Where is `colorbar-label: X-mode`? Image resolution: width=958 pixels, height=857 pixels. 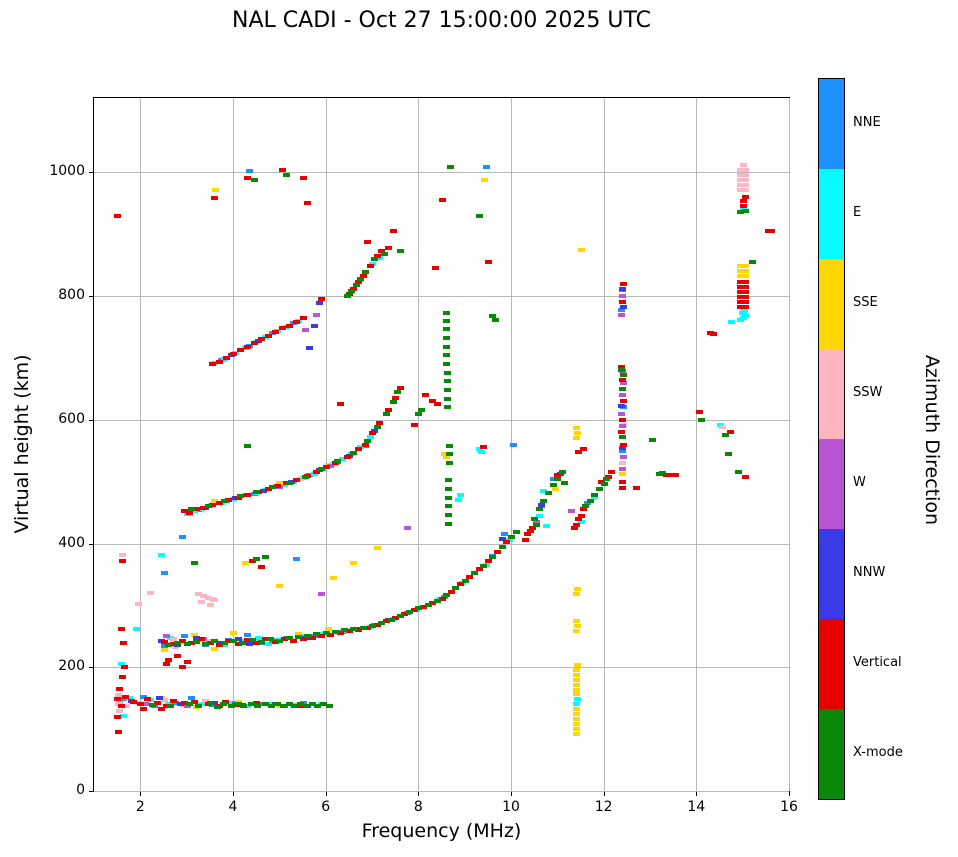 colorbar-label: X-mode is located at coordinates (878, 752).